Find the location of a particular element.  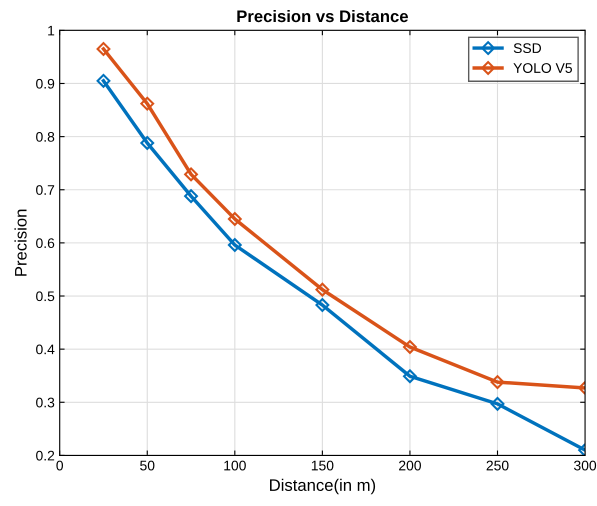

y-tick-label: 0.7 is located at coordinates (45, 190).